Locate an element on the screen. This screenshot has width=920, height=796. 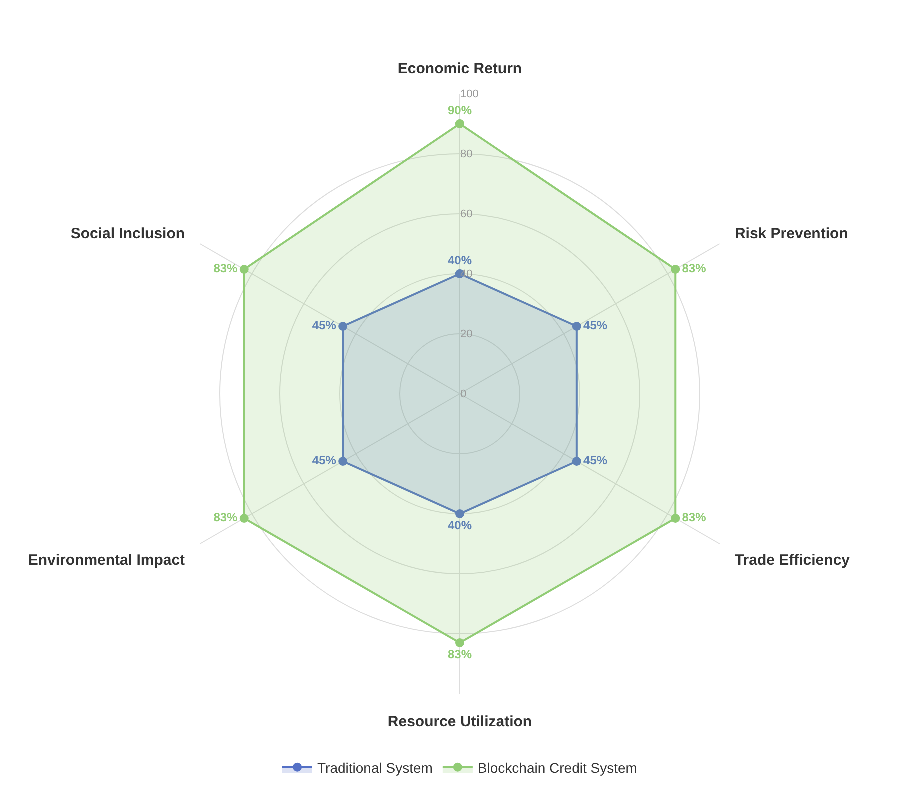
y-tick-label: 0 is located at coordinates (463, 394).